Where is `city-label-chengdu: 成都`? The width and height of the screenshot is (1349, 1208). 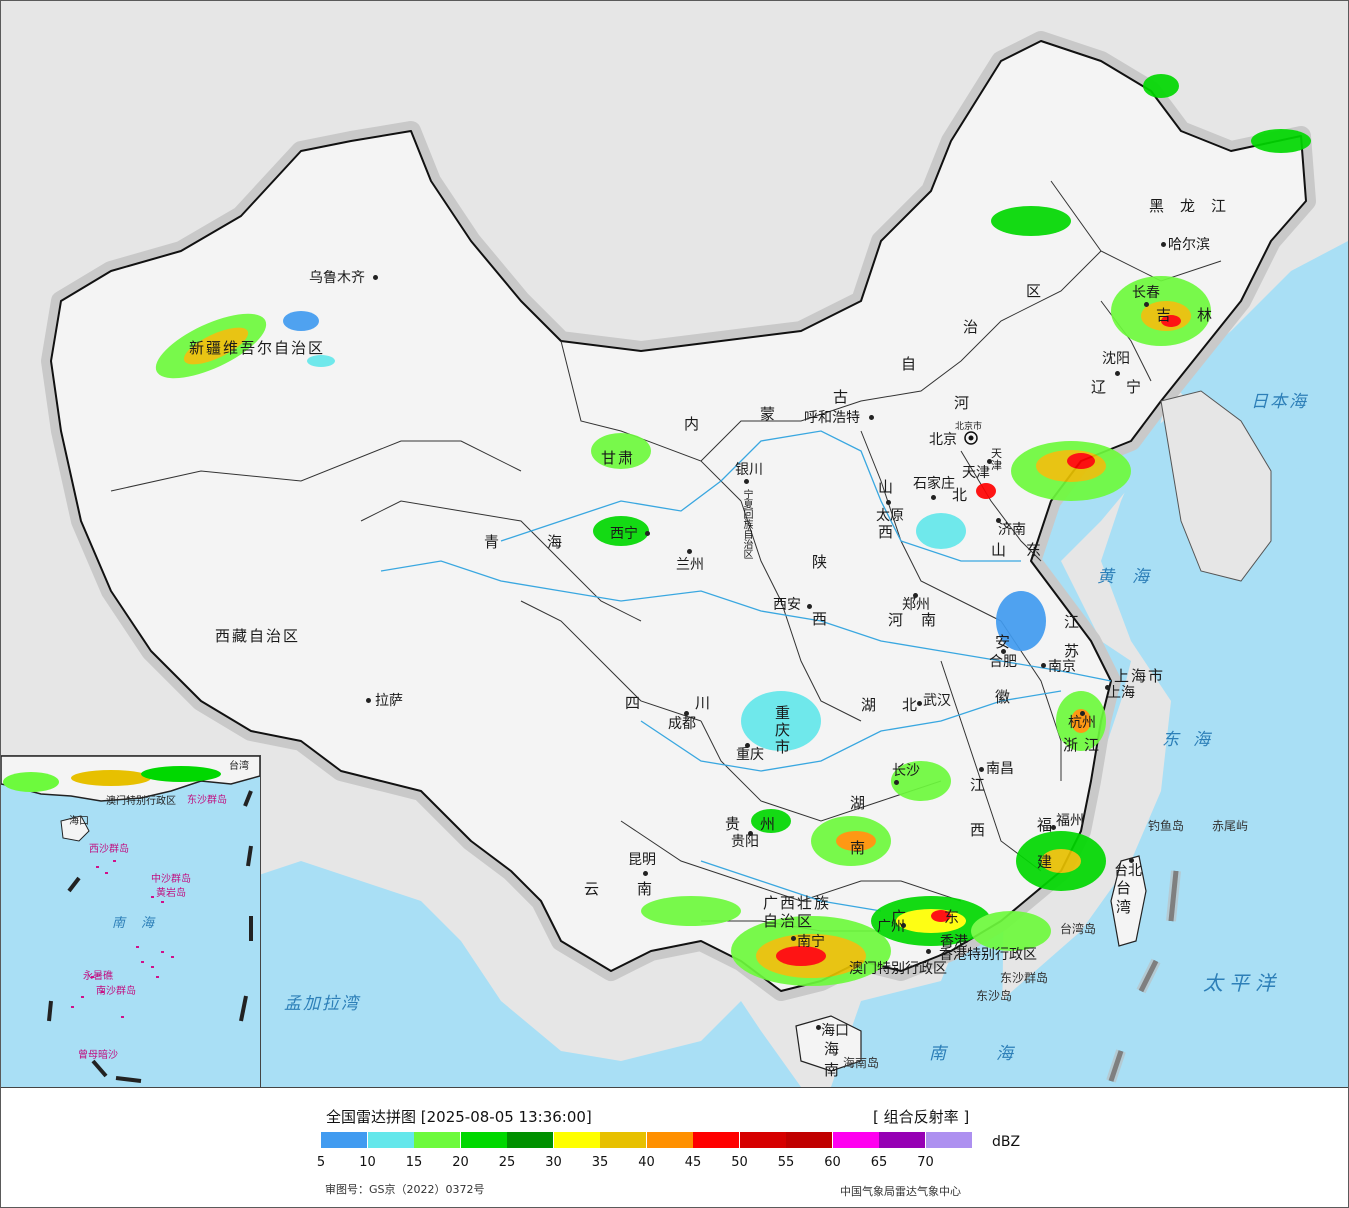 city-label-chengdu: 成都 is located at coordinates (682, 724).